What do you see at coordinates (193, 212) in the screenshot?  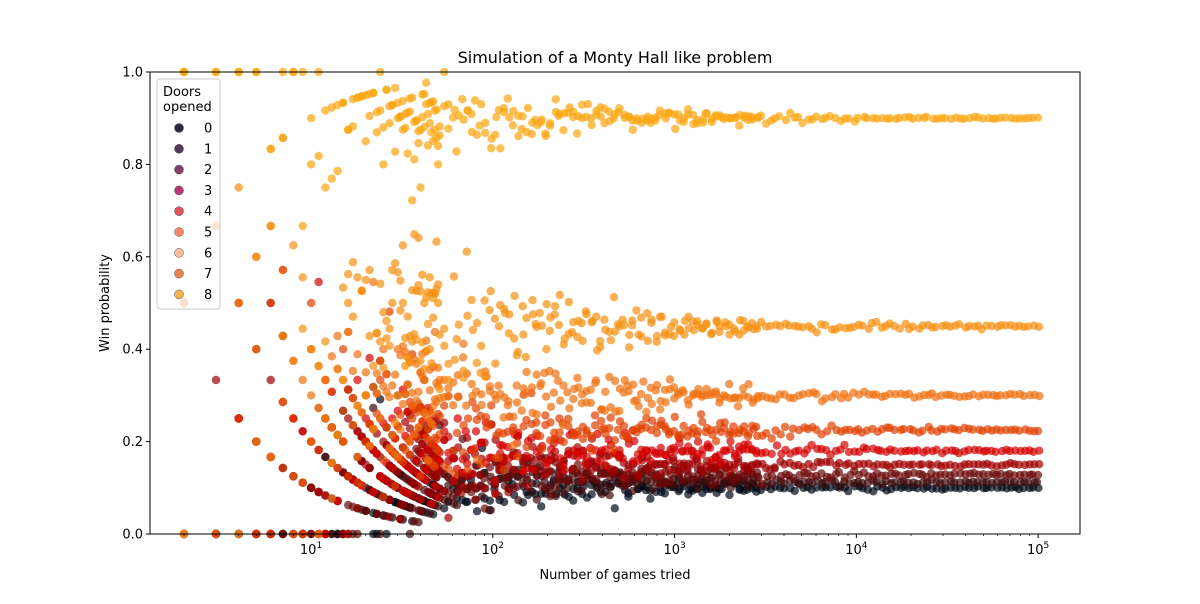 I see `legend-entries: 0 1 2 3 4 5 6 7 8` at bounding box center [193, 212].